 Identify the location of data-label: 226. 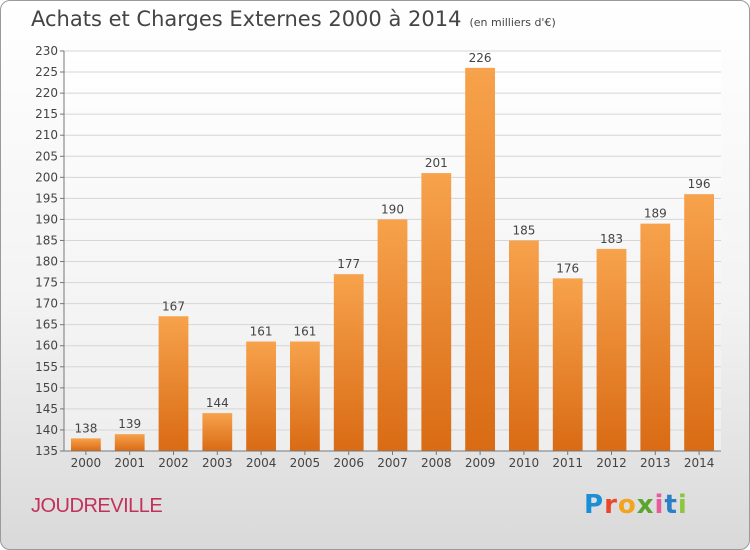
(480, 58).